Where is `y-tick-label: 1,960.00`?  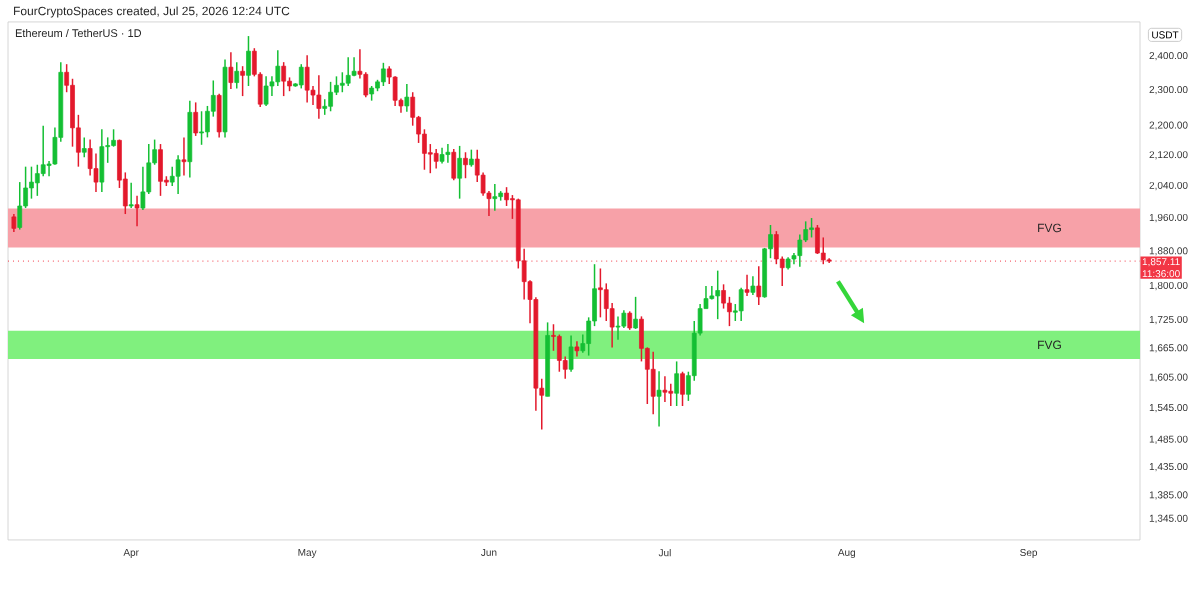
y-tick-label: 1,960.00 is located at coordinates (1168, 218).